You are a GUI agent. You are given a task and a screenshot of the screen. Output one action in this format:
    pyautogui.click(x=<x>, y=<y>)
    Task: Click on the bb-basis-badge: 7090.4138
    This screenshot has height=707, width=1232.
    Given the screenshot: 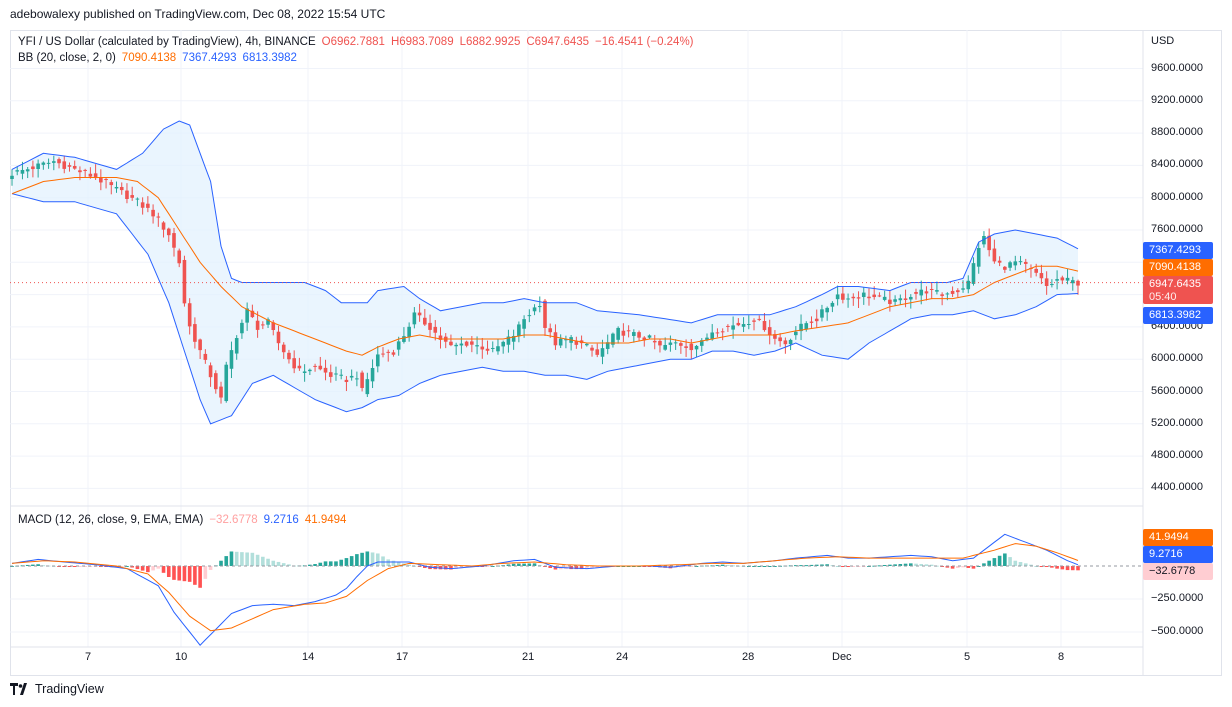 What is the action you would take?
    pyautogui.click(x=1178, y=267)
    